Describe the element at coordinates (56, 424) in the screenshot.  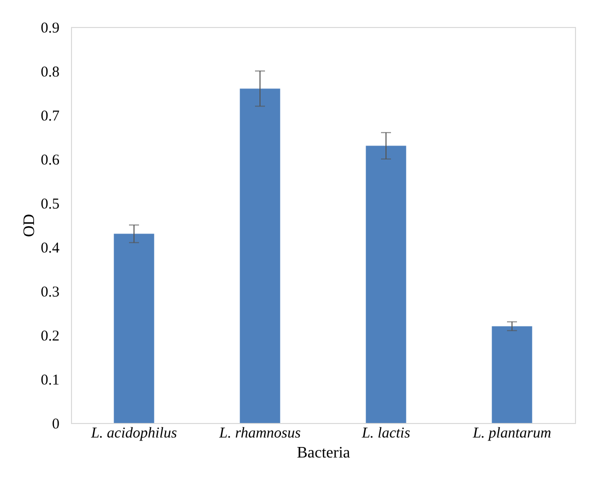
I see `y-tick-label: 0` at that location.